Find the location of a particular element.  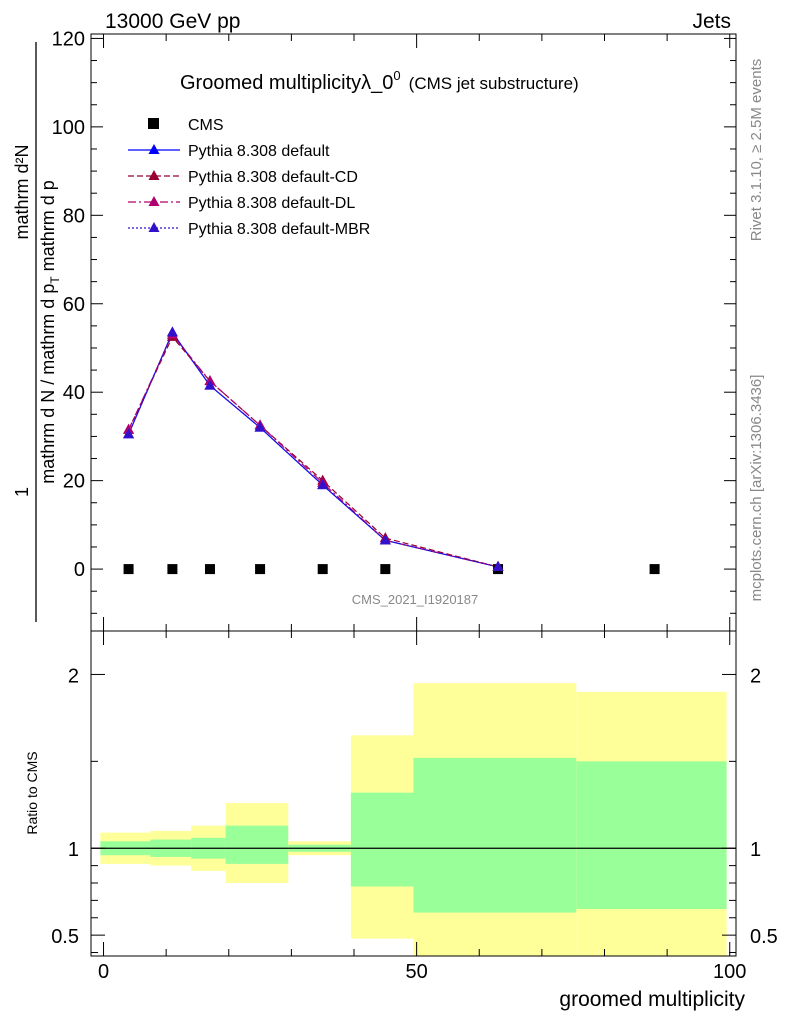

legend-entry: Pythia 8.308 default-DL is located at coordinates (241, 203).